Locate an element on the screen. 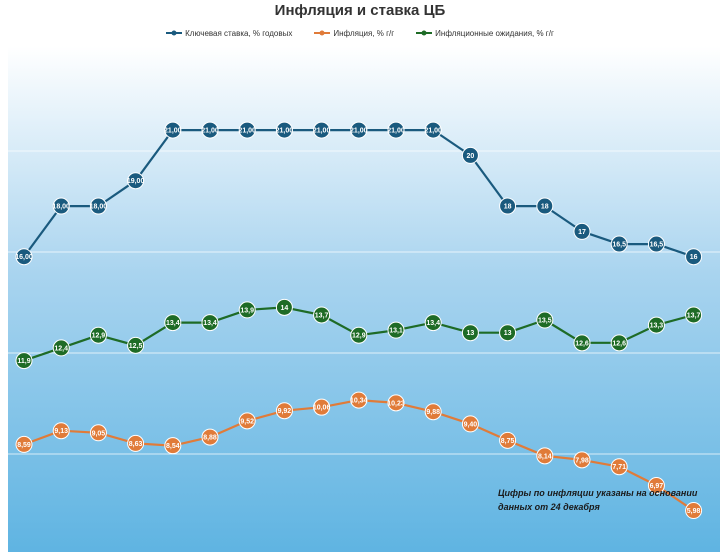 Image resolution: width=720 pixels, height=552 pixels. data-label-inflation: 9,92 is located at coordinates (285, 411).